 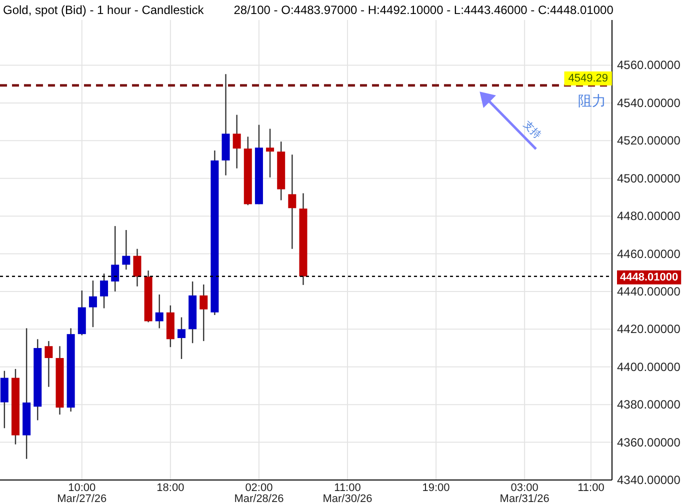 What do you see at coordinates (424, 10) in the screenshot?
I see `chart-subtitle: 28/100 - O:4483.97000 - H:4492.10000 - L:4443.46000 - C:4448.01000` at bounding box center [424, 10].